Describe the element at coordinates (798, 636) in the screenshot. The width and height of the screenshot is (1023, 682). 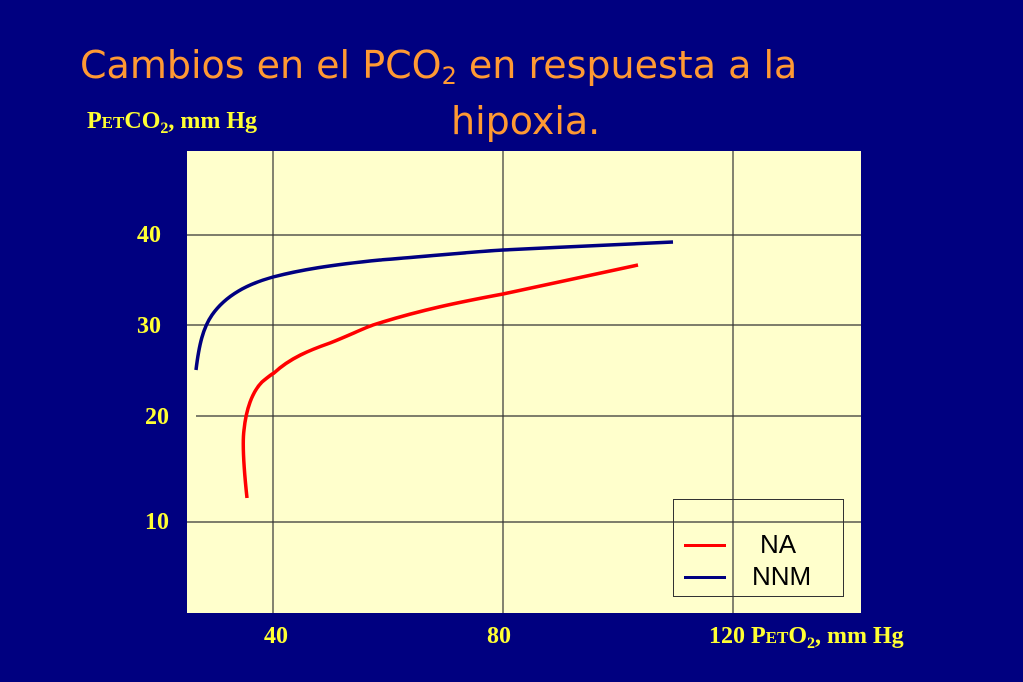
I see `x-label-o: O` at that location.